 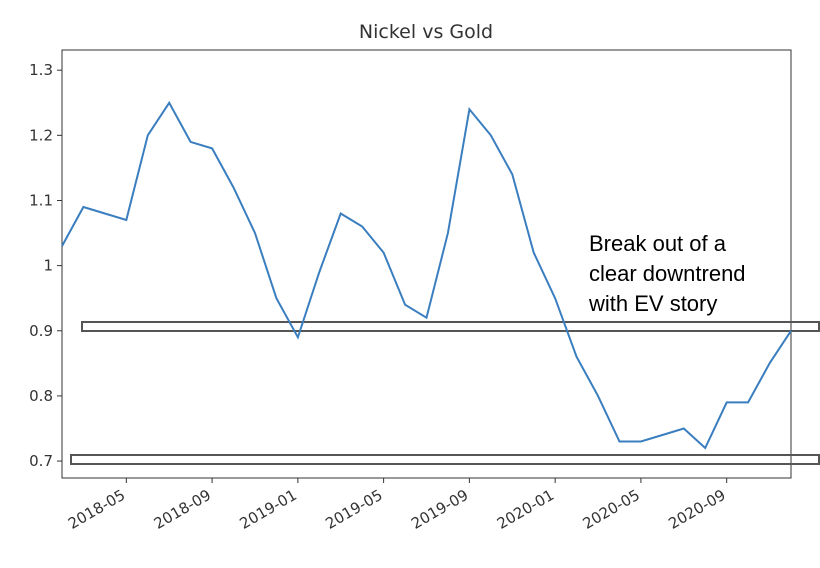 I want to click on chart-title: Nickel vs Gold, so click(x=426, y=32).